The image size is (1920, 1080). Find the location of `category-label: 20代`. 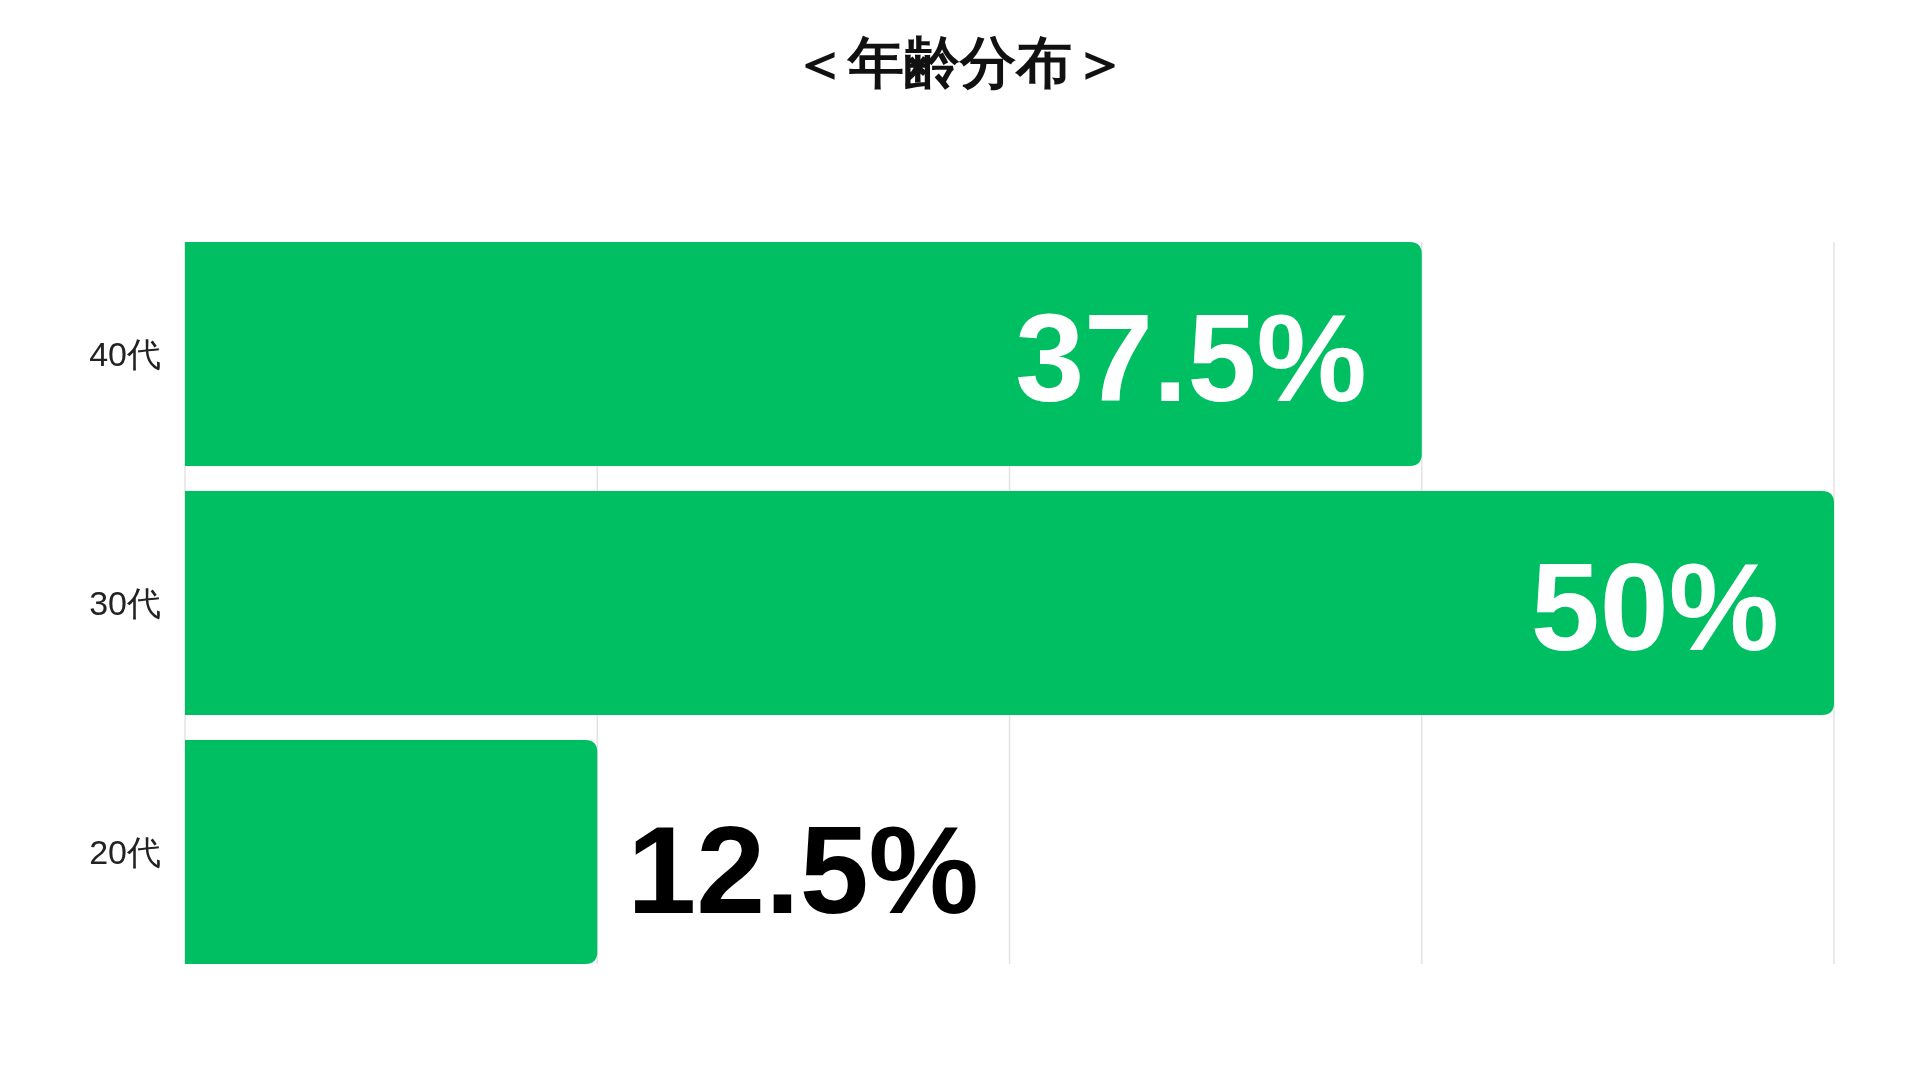

category-label: 20代 is located at coordinates (125, 851).